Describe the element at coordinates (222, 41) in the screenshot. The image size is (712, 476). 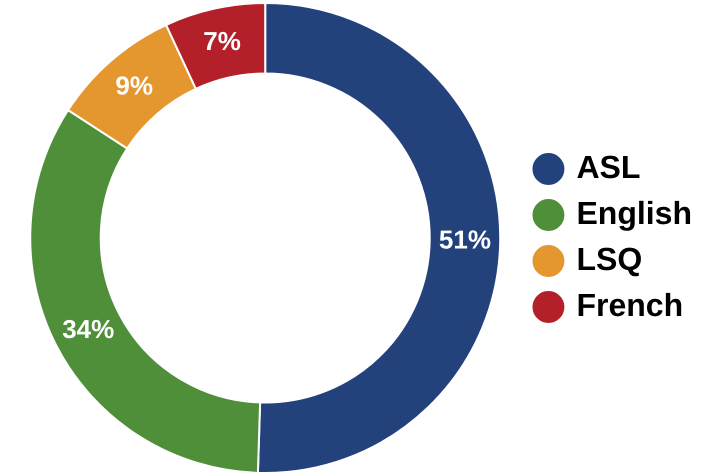
I see `data-label: 7%` at that location.